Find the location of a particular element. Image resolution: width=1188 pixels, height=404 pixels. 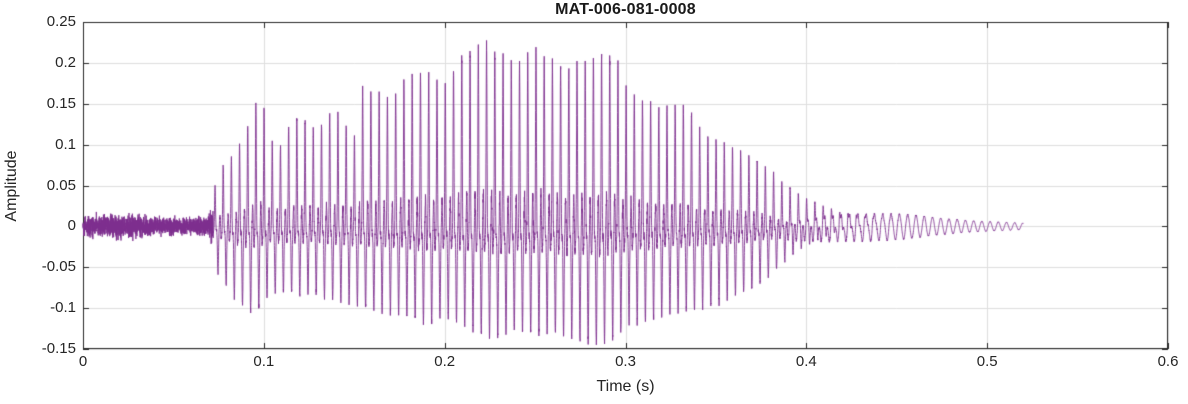

x-tick-label: 0.3 is located at coordinates (625, 361).